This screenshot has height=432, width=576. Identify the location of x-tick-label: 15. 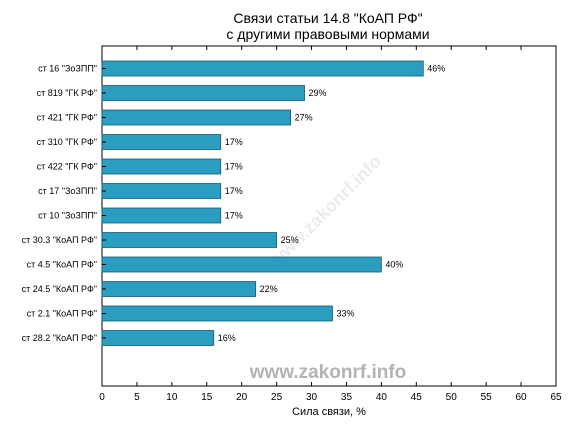
(207, 397).